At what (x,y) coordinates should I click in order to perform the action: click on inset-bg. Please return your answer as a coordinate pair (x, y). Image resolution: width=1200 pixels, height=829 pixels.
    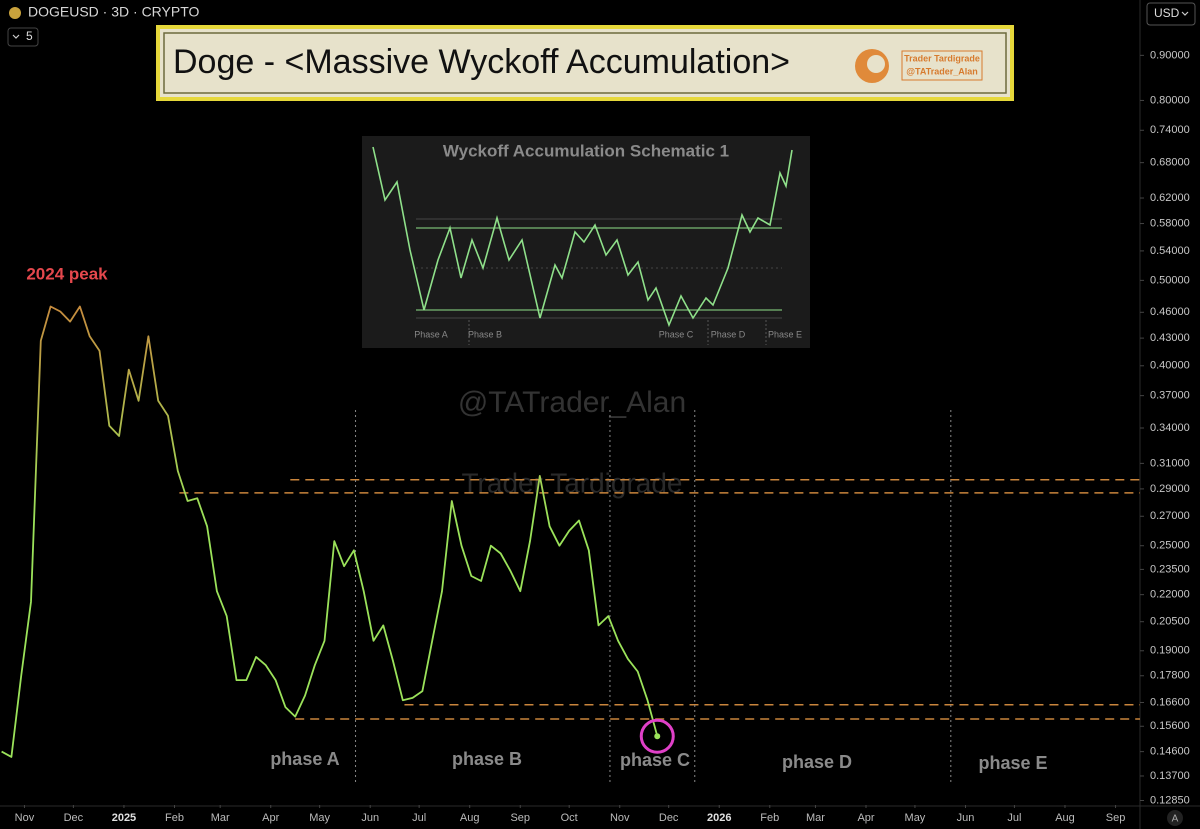
    Looking at the image, I should click on (586, 242).